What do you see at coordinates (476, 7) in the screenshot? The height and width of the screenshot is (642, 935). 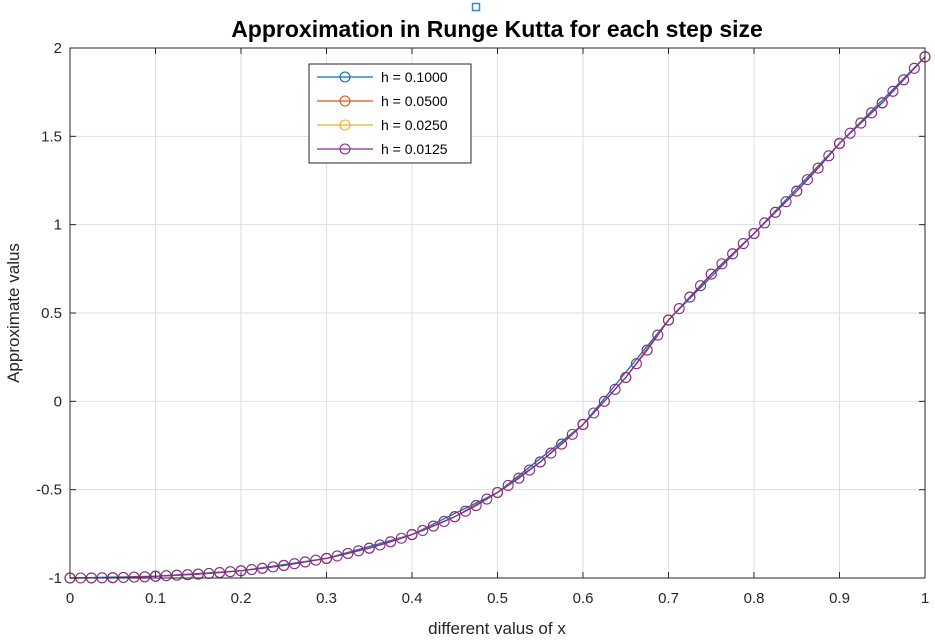 I see `selection-marker-top` at bounding box center [476, 7].